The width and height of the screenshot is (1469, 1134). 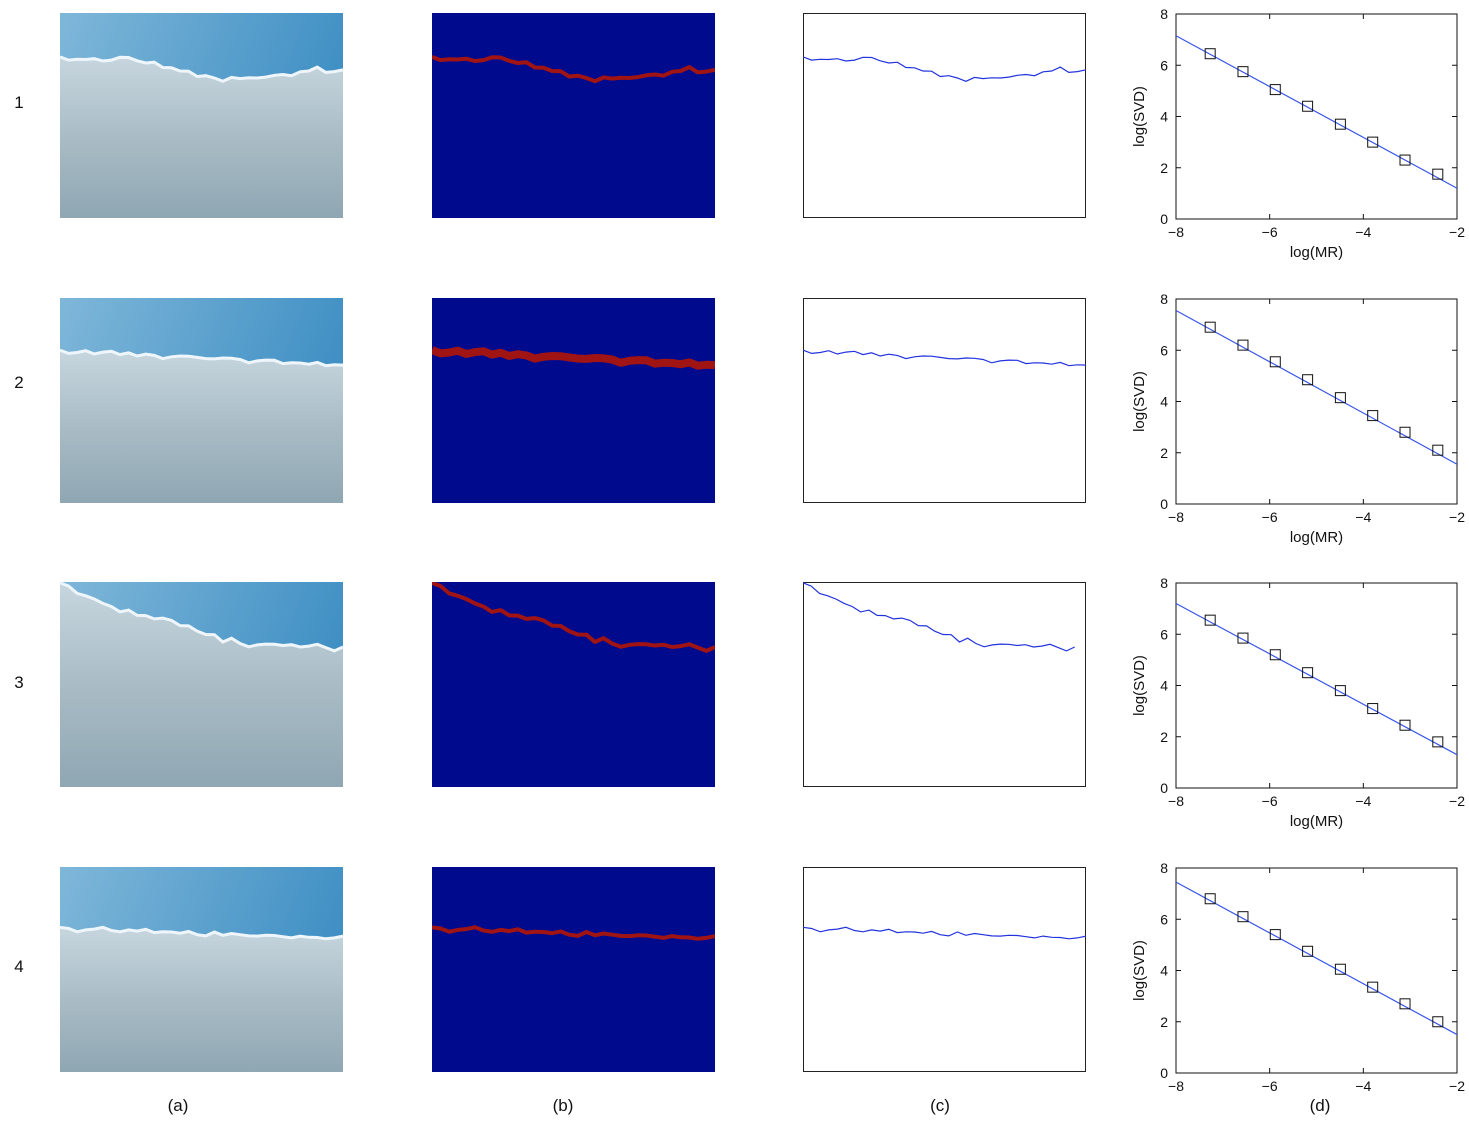 I want to click on loglog-plot-3: −8 −6 −4 −2 0 2 4 6 8 log(SVD) log(MR), so click(x=1292, y=709).